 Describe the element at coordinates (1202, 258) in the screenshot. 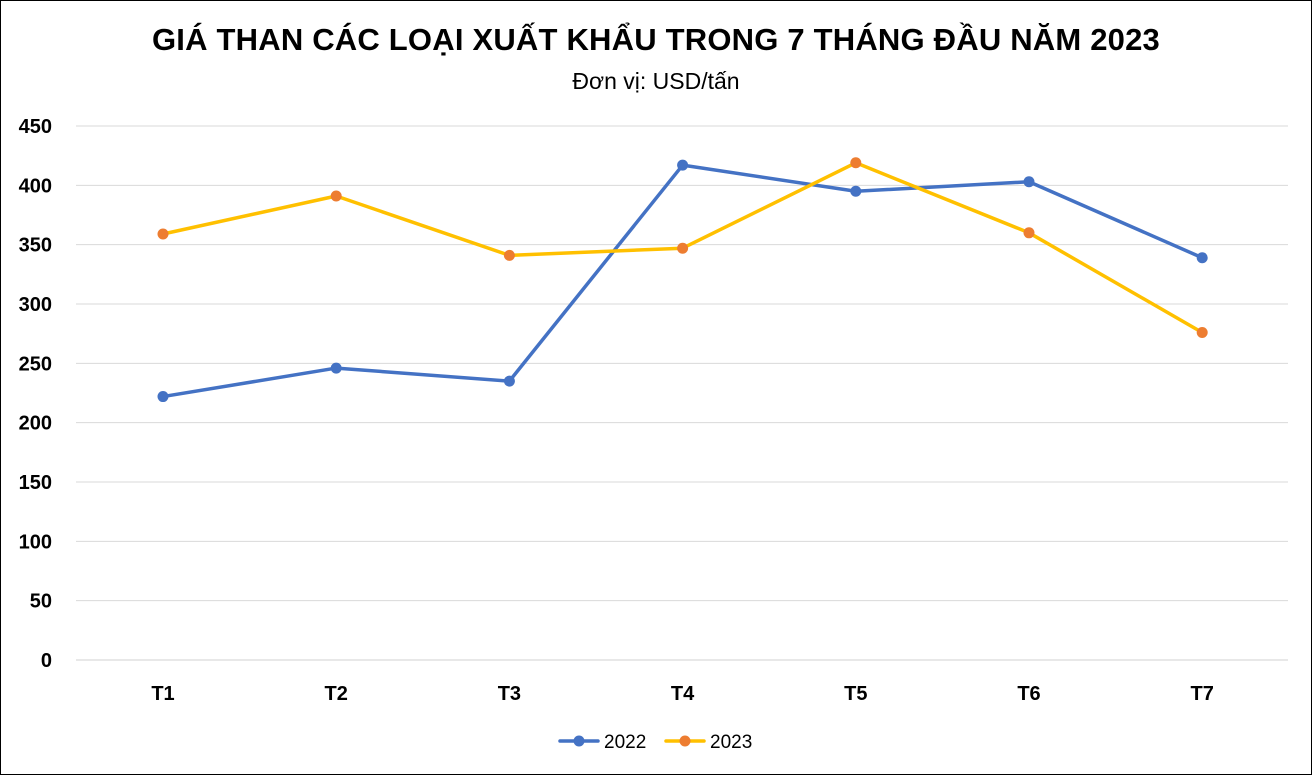

I see `data-point-2022-T7` at that location.